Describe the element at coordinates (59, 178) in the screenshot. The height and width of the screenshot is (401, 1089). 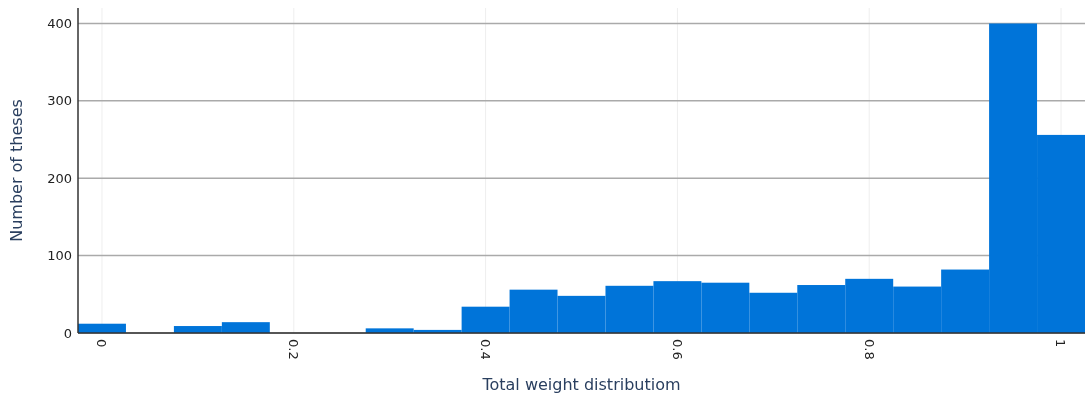
I see `y-tick-label: 200` at that location.